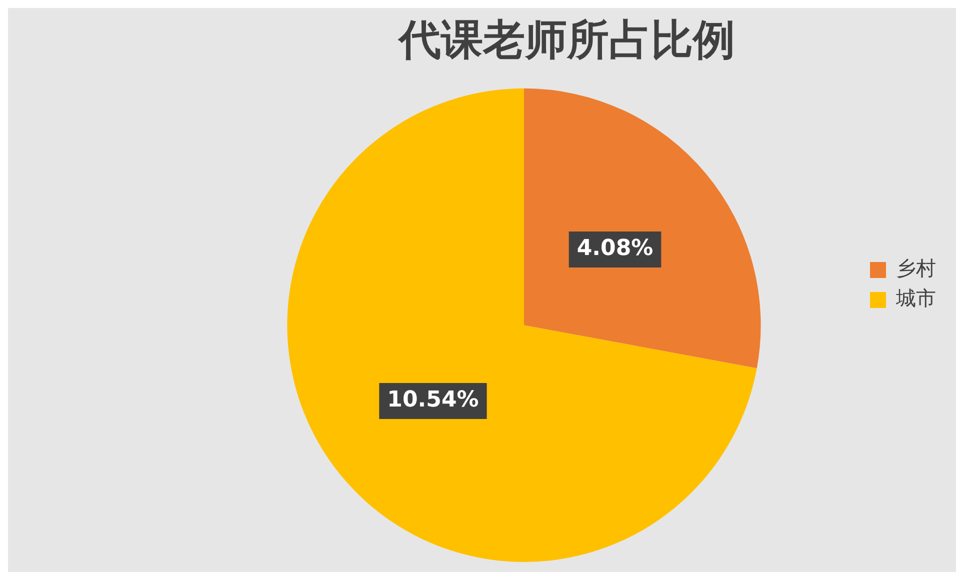  Describe the element at coordinates (433, 400) in the screenshot. I see `data-label: 10.54%` at that location.